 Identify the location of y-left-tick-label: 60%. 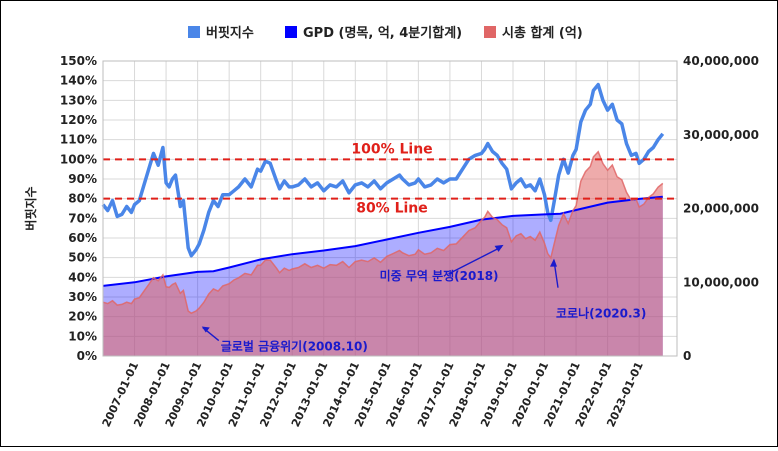
(82, 238).